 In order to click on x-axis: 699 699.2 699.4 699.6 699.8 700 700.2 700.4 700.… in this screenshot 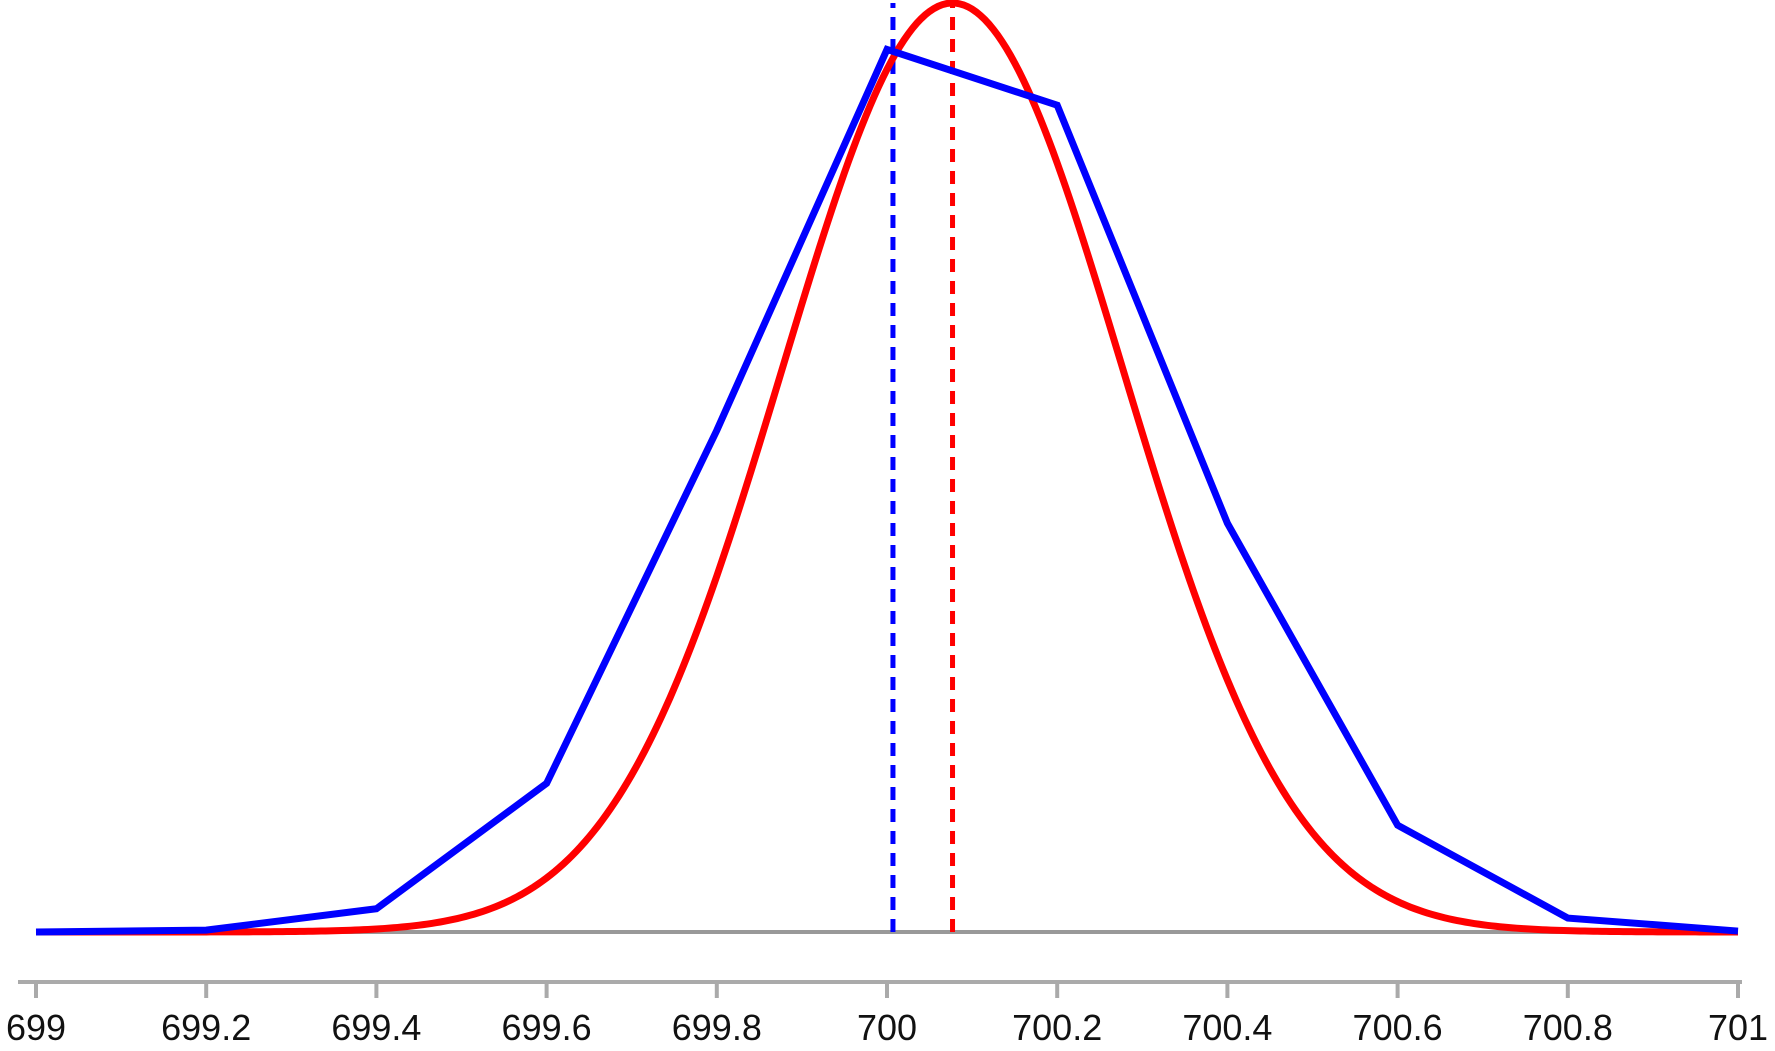, I will do `click(887, 1014)`.